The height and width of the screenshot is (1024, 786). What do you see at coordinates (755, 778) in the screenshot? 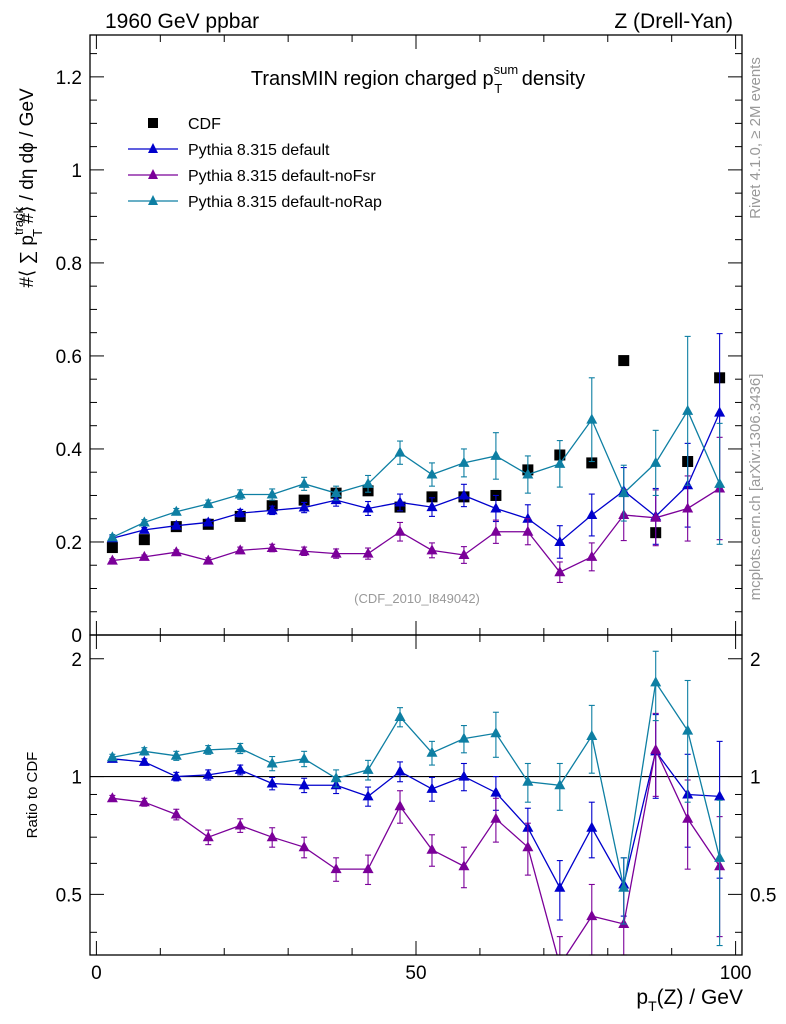
I see `ratio-y-tick-label-right: 1` at bounding box center [755, 778].